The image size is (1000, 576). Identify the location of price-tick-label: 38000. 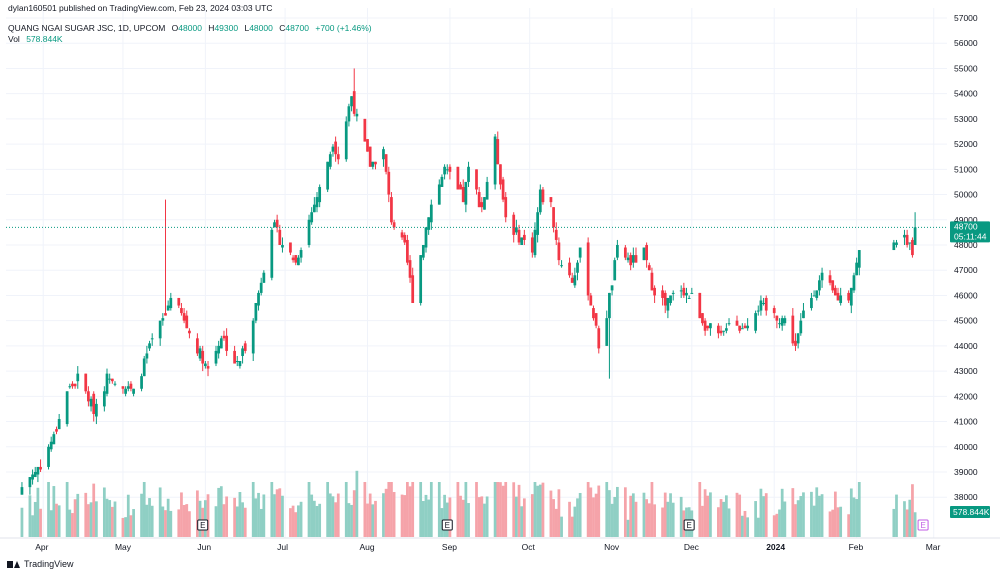
(966, 497).